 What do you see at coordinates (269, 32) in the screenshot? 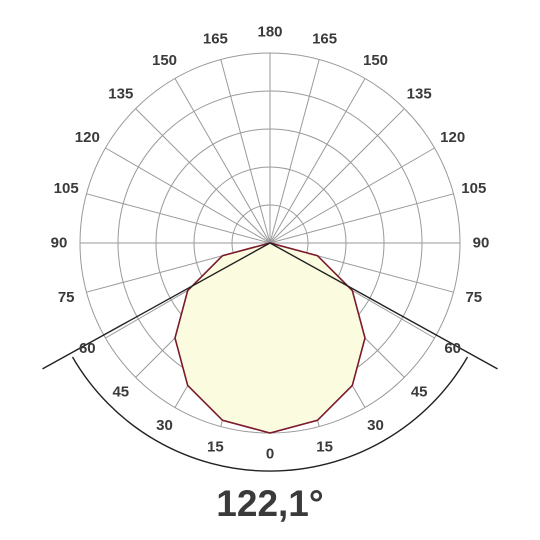
I see `angle-tick-label: 180` at bounding box center [269, 32].